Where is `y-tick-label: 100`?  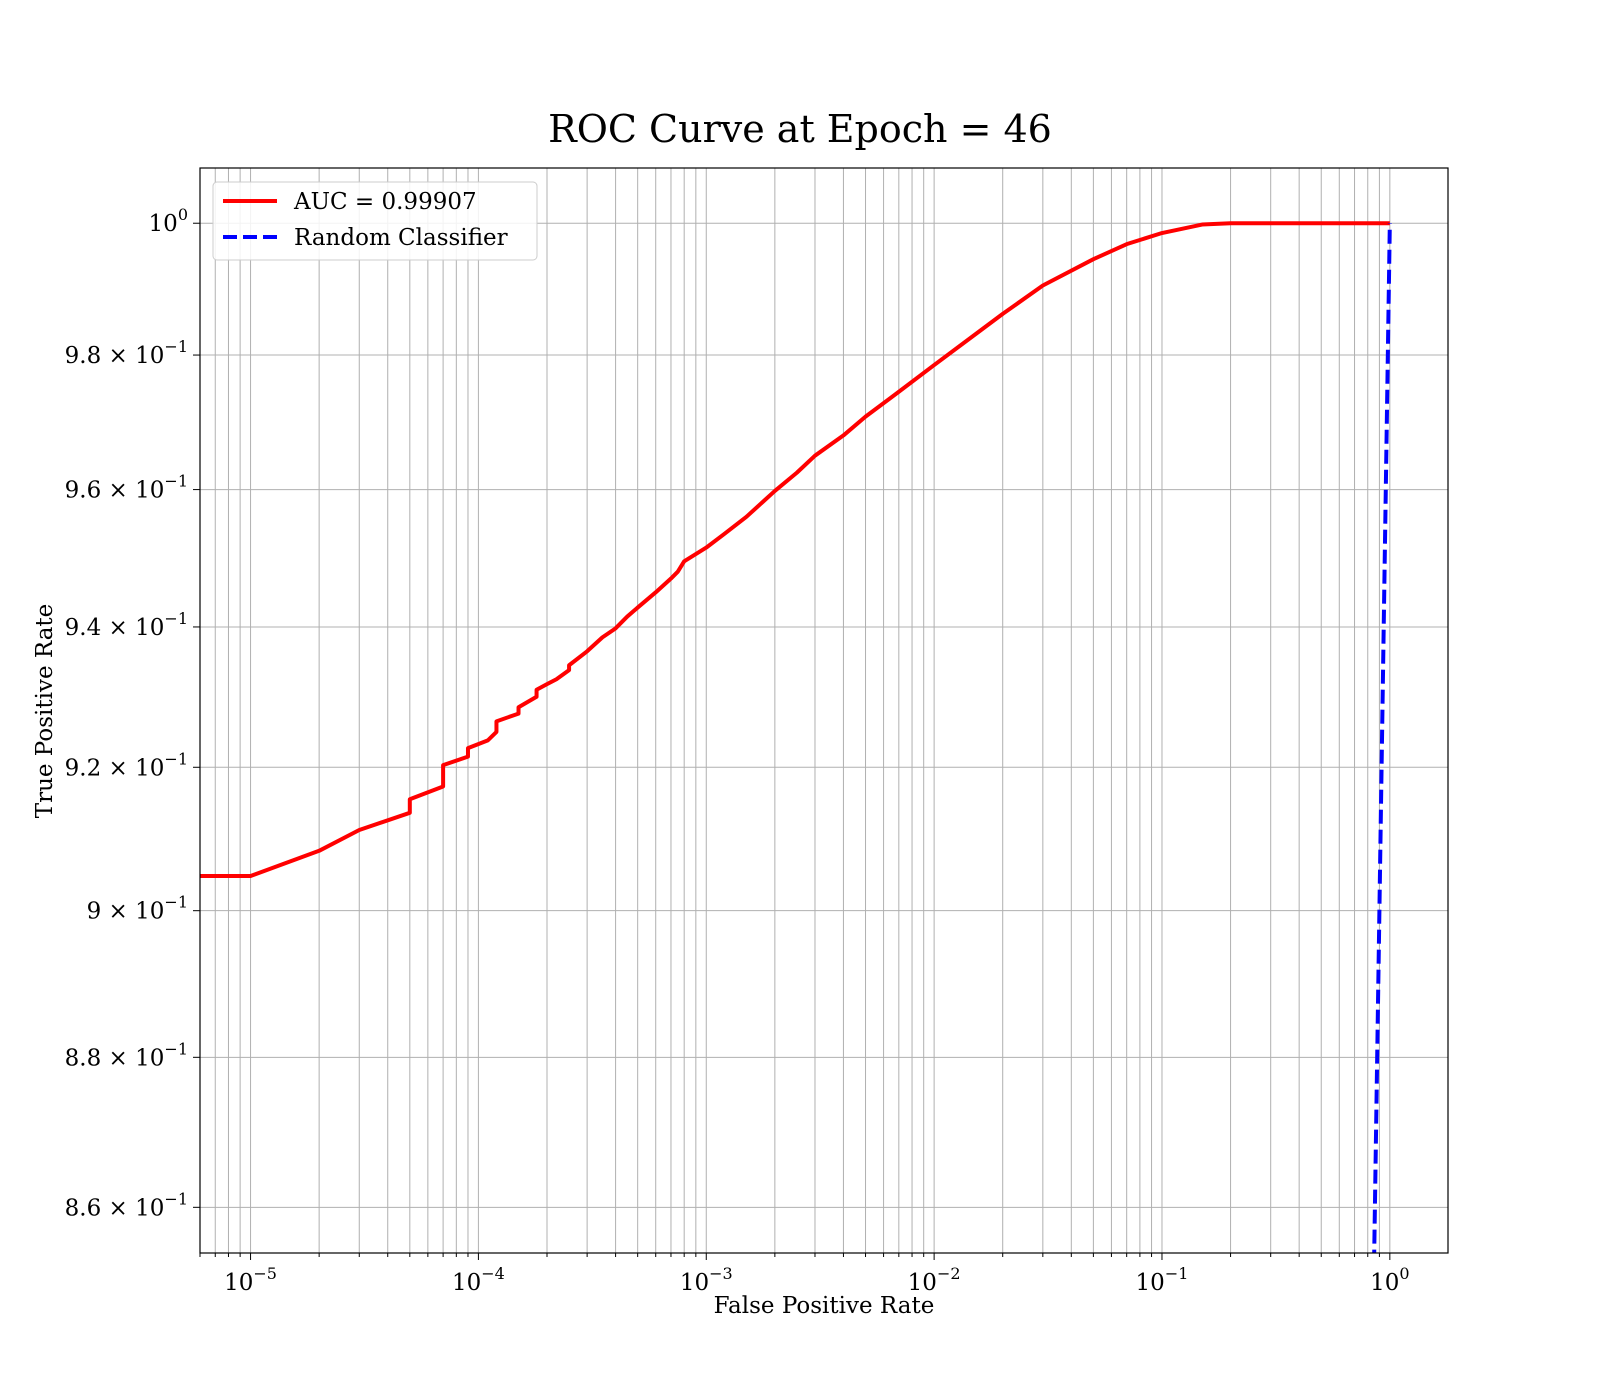 y-tick-label: 100 is located at coordinates (168, 221).